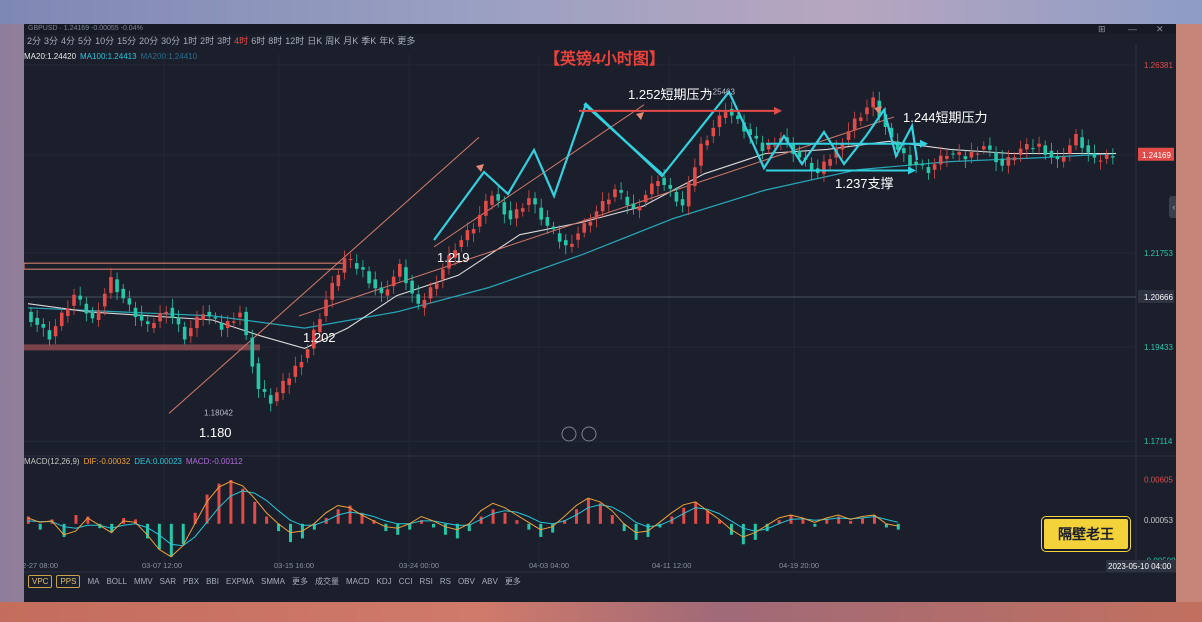 This screenshot has height=622, width=1202. Describe the element at coordinates (466, 581) in the screenshot. I see `indicator-item-15: OBV` at that location.